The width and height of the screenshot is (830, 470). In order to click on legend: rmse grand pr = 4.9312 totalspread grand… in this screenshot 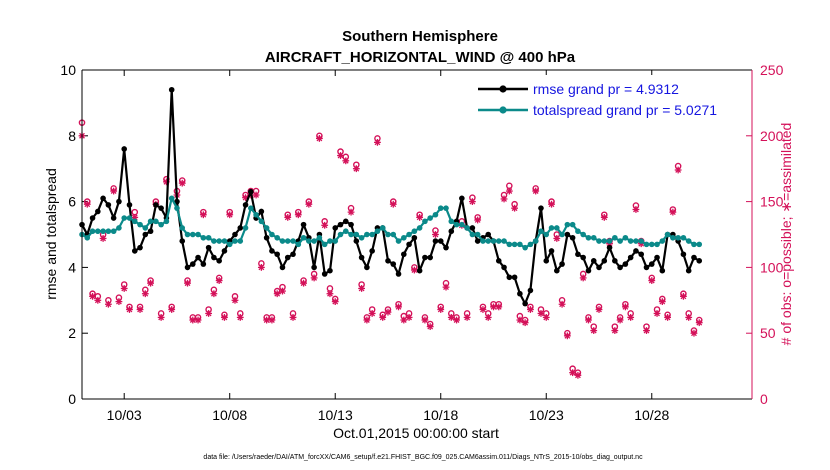, I will do `click(605, 100)`.